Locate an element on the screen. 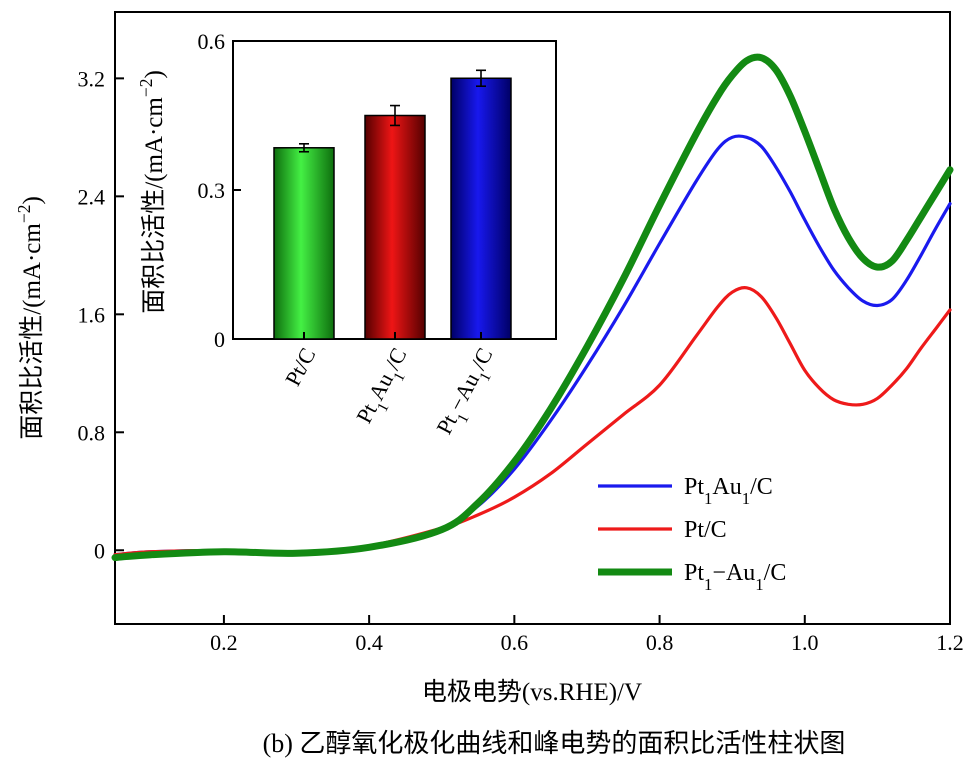 Image resolution: width=972 pixels, height=768 pixels. main-x-tick-label: 0.2 is located at coordinates (224, 642).